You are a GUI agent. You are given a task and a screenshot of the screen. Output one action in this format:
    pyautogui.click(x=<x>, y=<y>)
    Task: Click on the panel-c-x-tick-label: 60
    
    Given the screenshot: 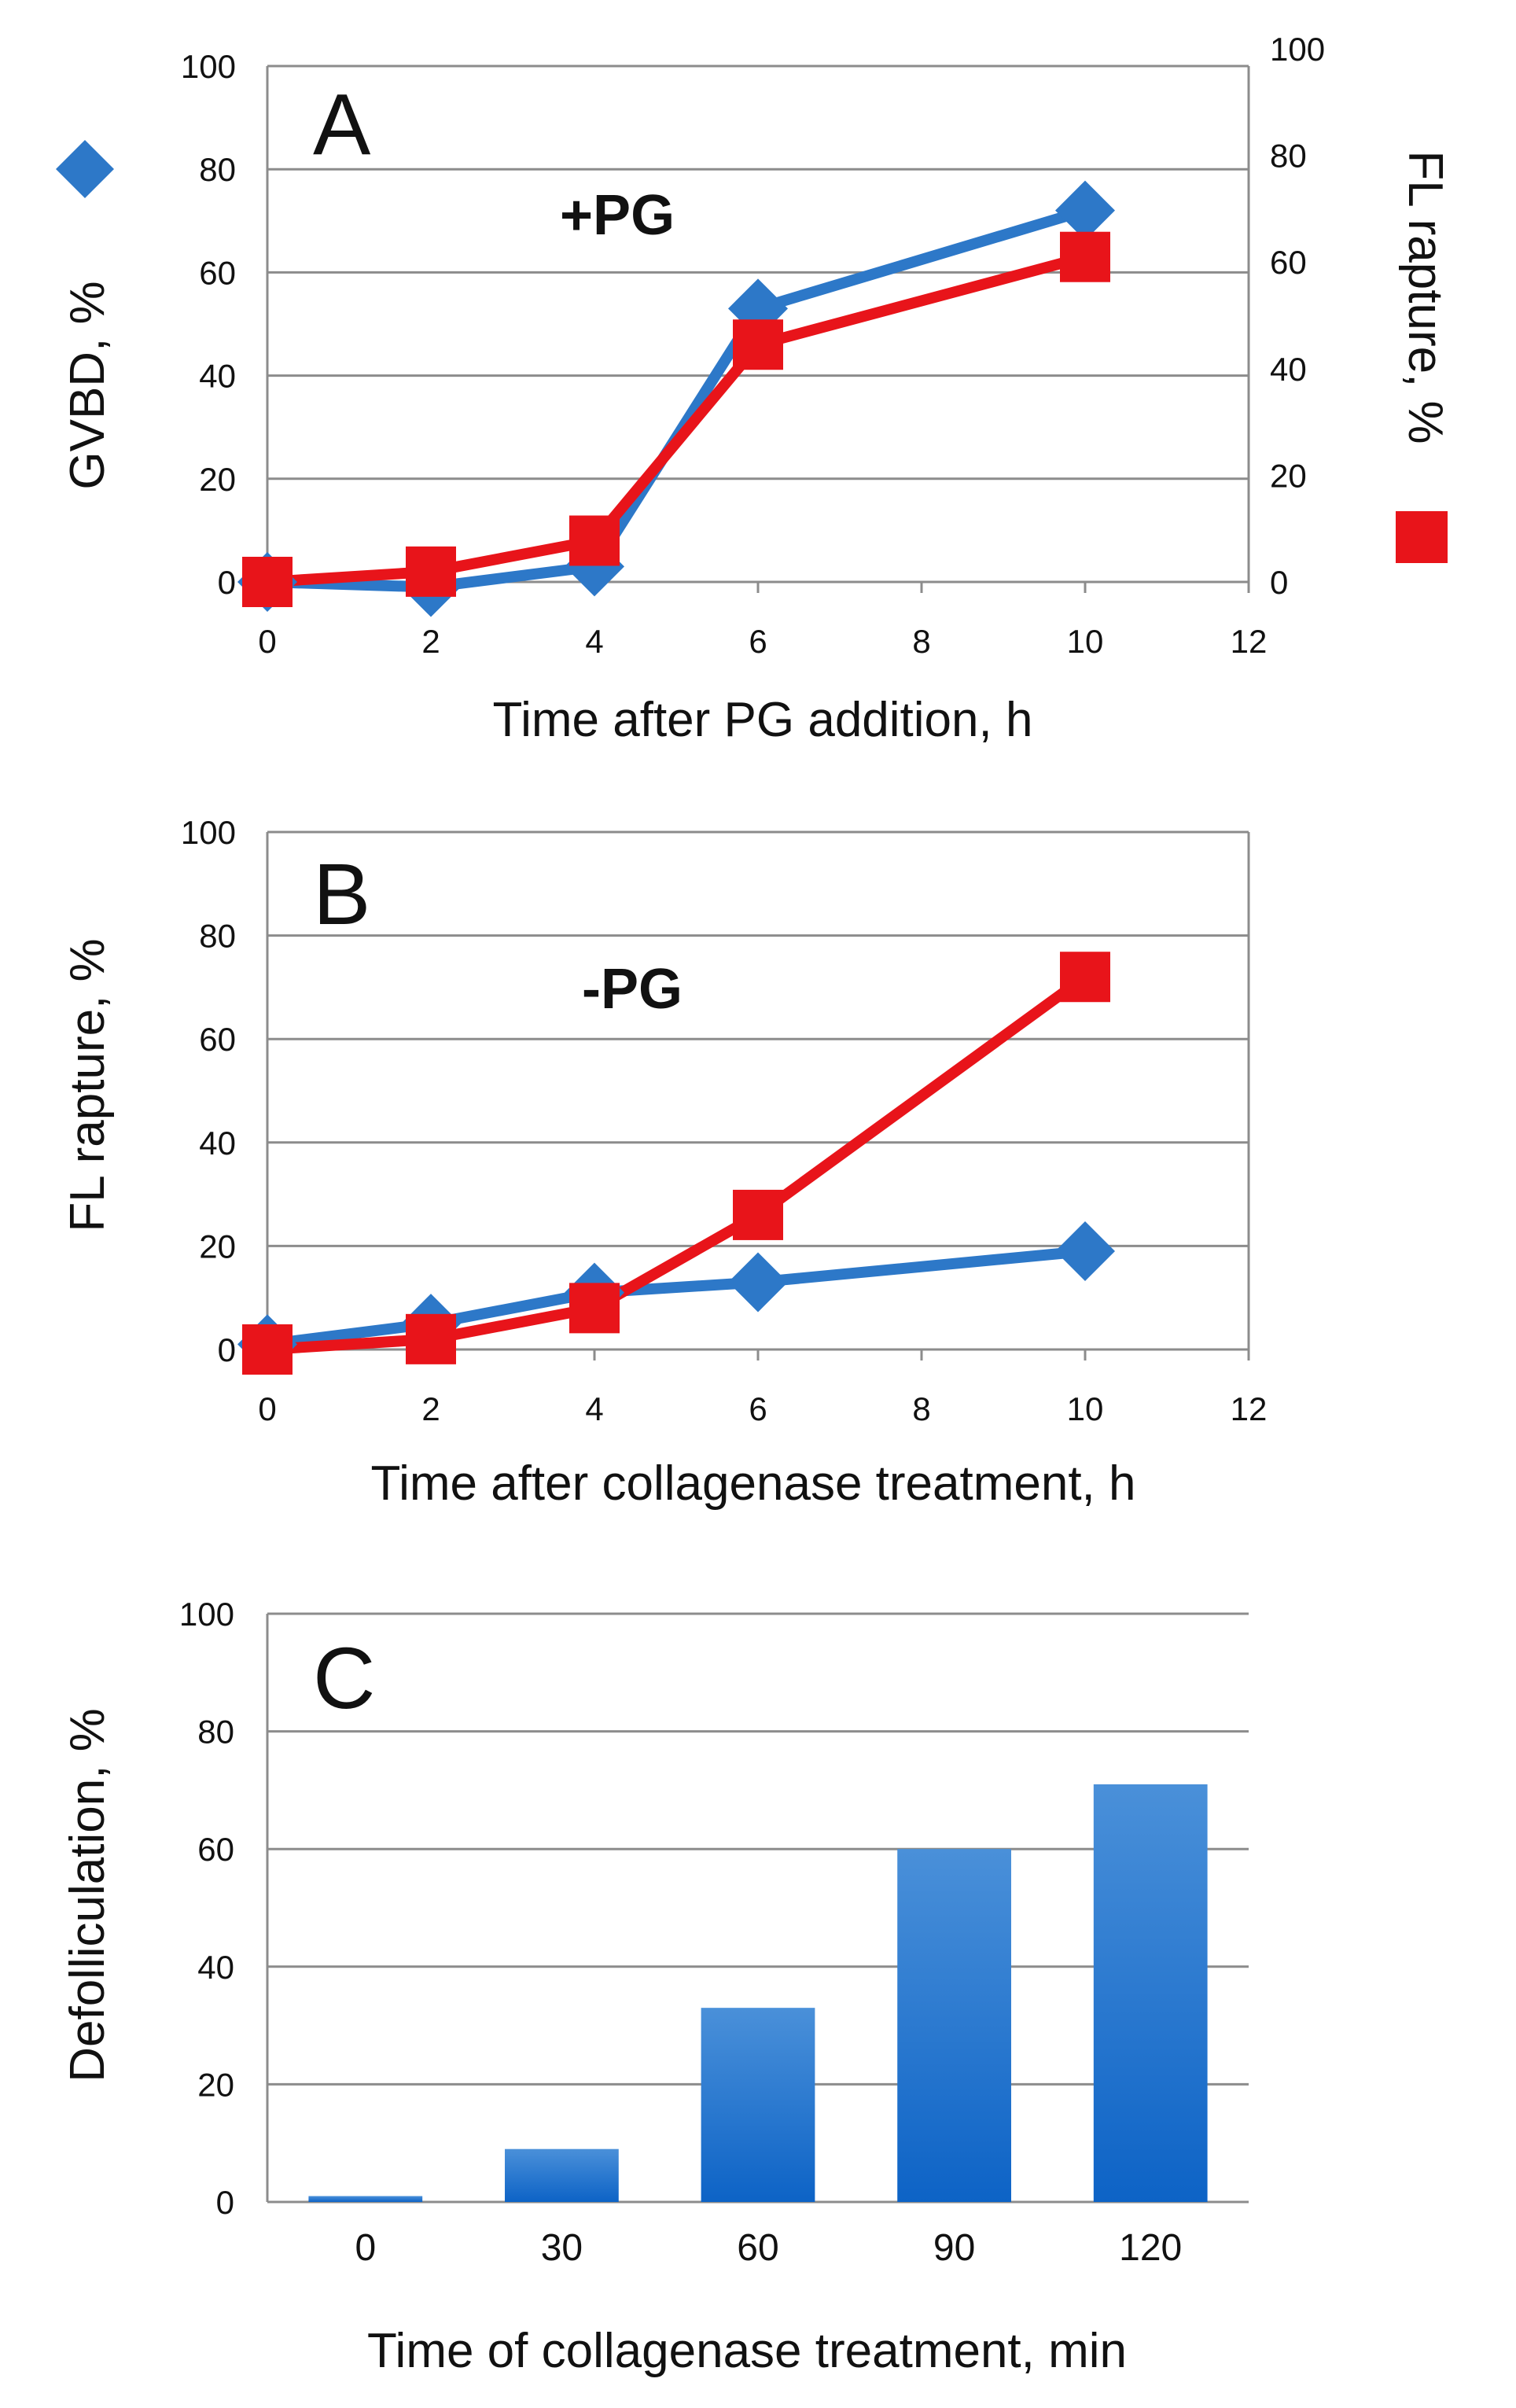 What is the action you would take?
    pyautogui.click(x=757, y=2248)
    